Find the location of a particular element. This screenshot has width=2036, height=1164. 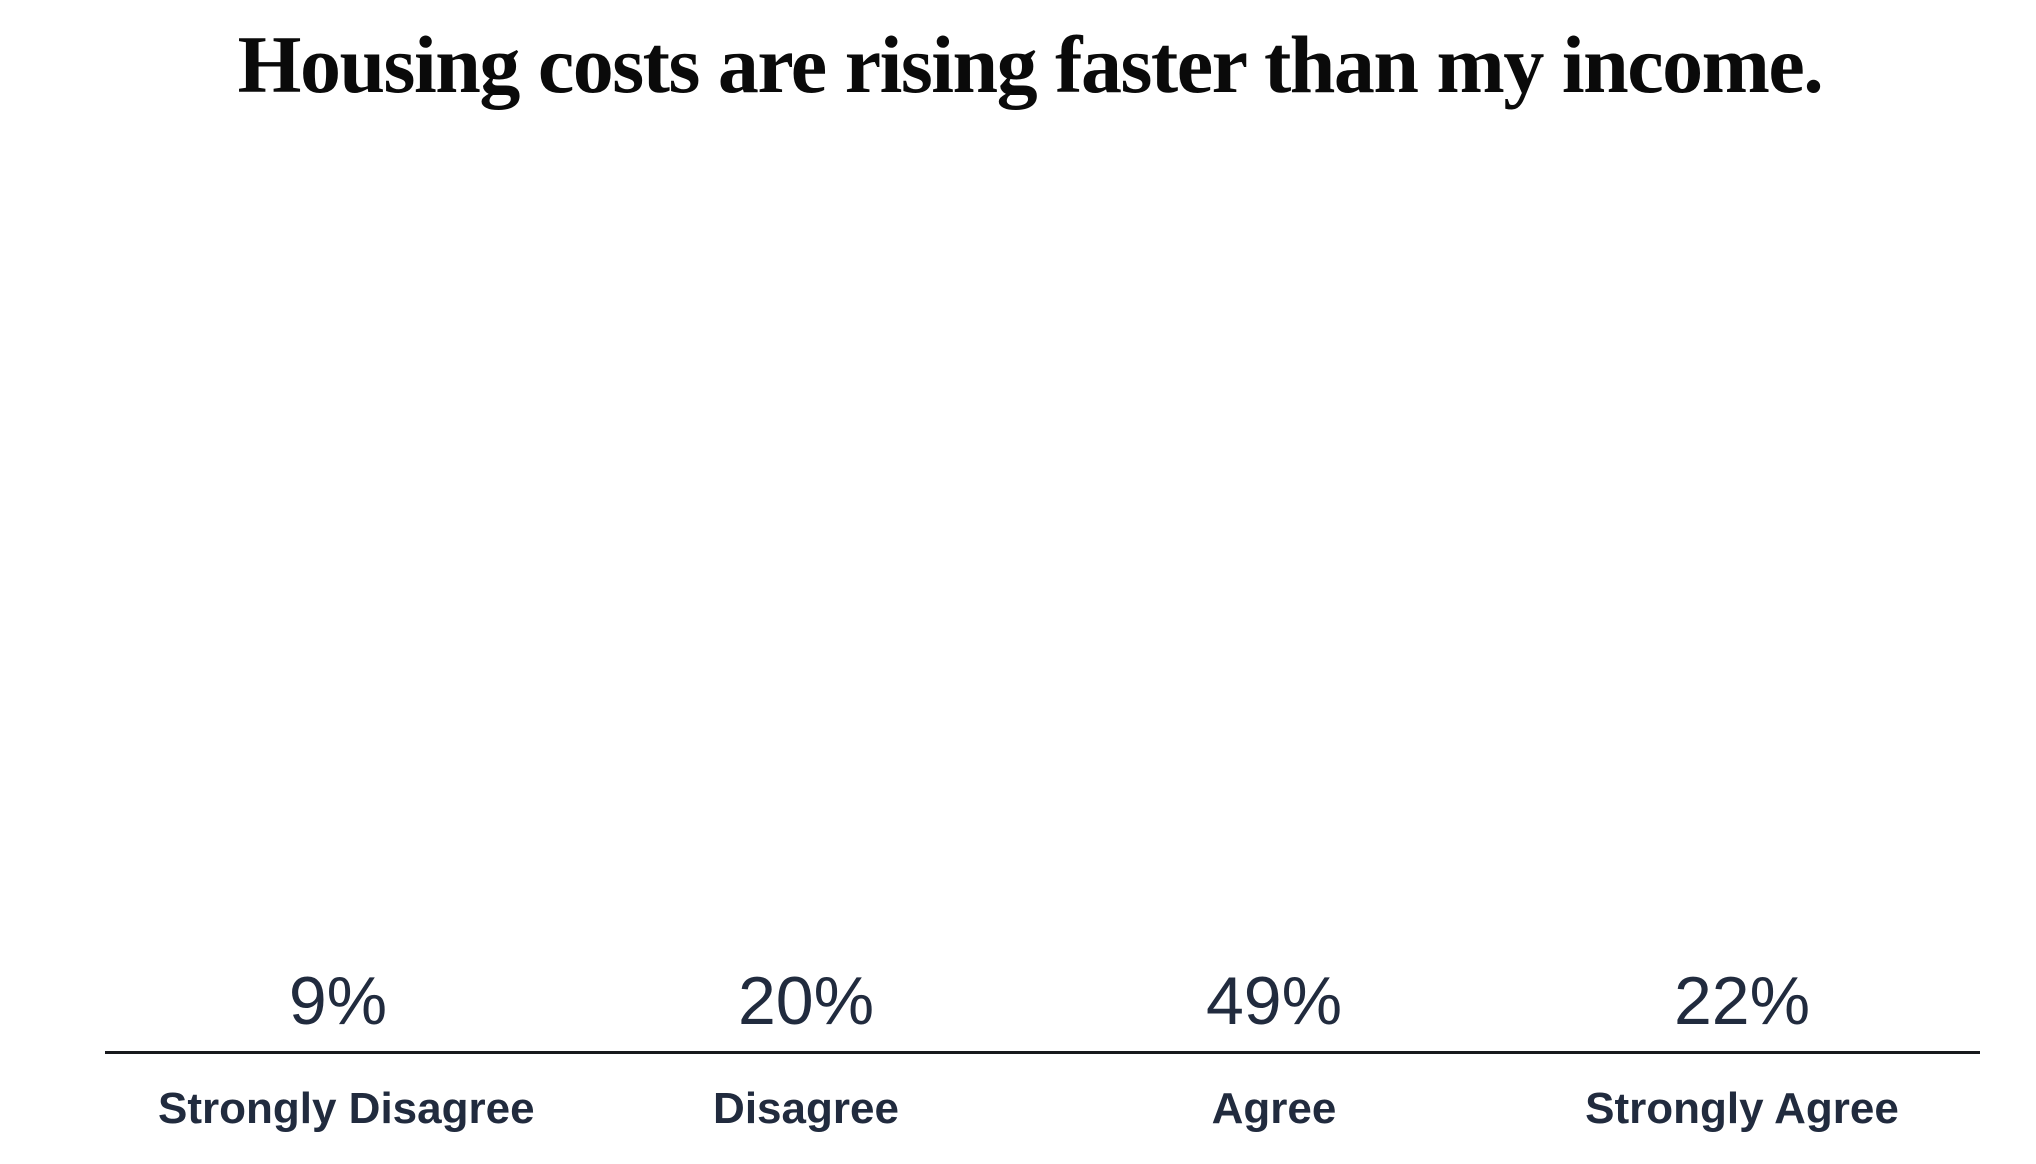

bar-column-strongly-disagree: 9% Strongly Disagree is located at coordinates (346, 726).